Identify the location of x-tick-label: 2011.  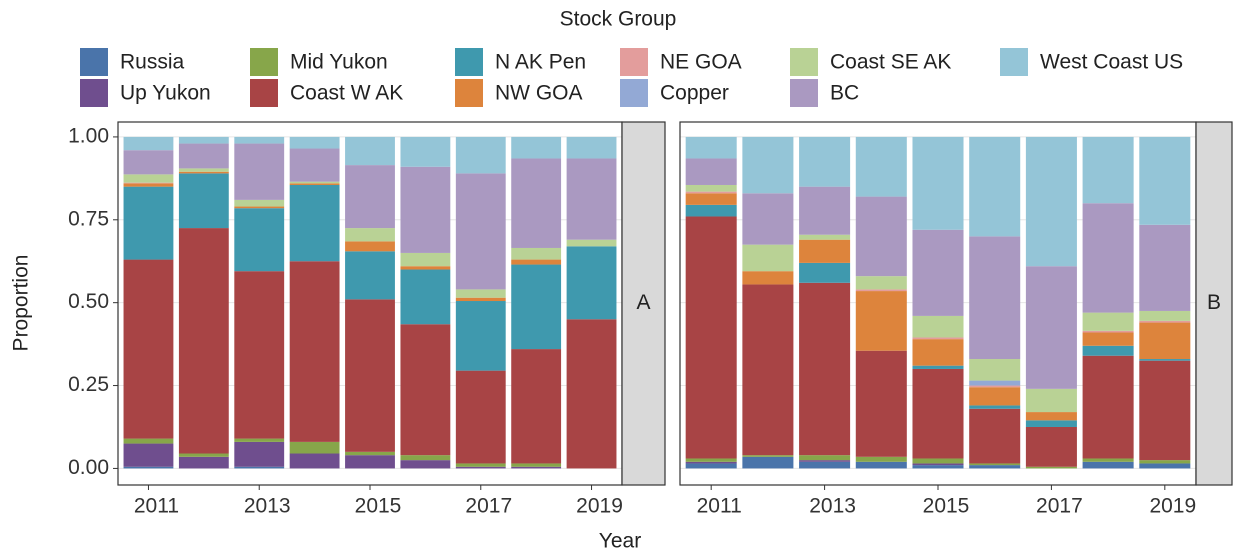
(719, 506).